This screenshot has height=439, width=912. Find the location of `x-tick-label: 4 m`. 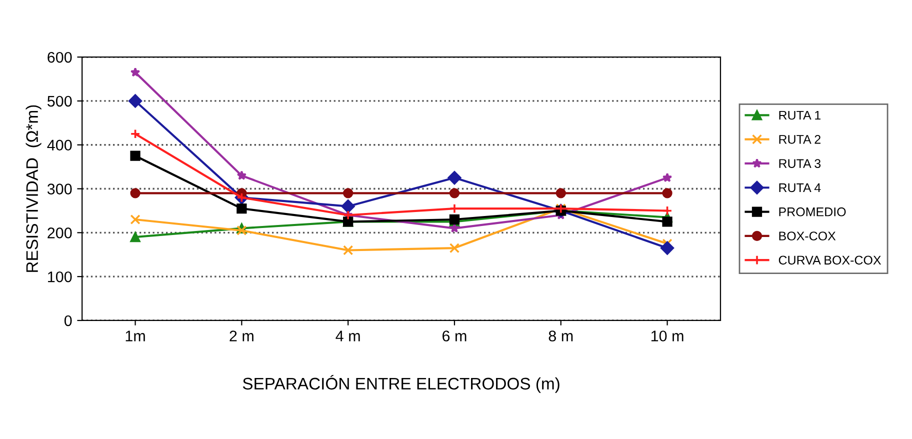

x-tick-label: 4 m is located at coordinates (348, 336).